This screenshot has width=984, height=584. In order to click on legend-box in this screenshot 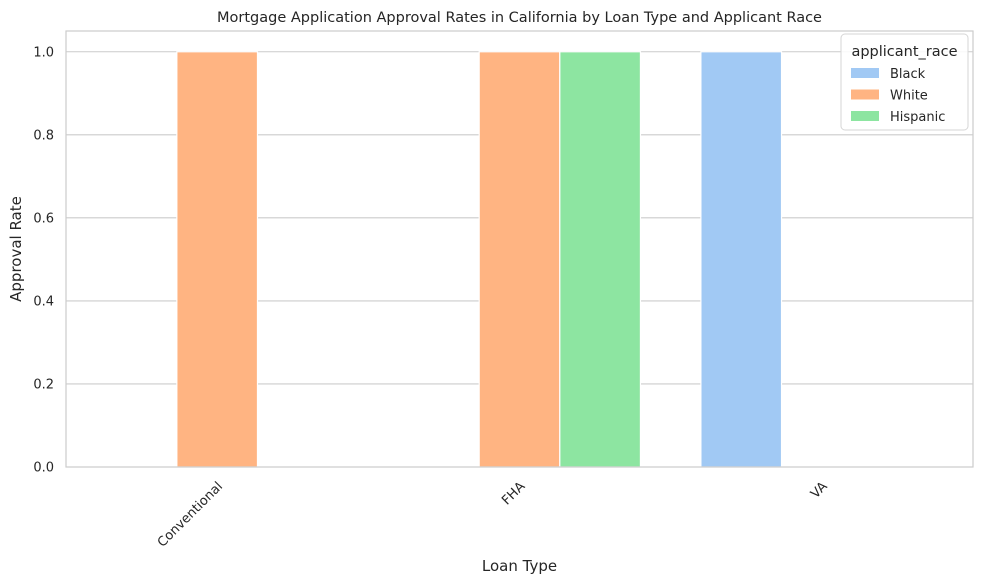, I will do `click(904, 82)`.